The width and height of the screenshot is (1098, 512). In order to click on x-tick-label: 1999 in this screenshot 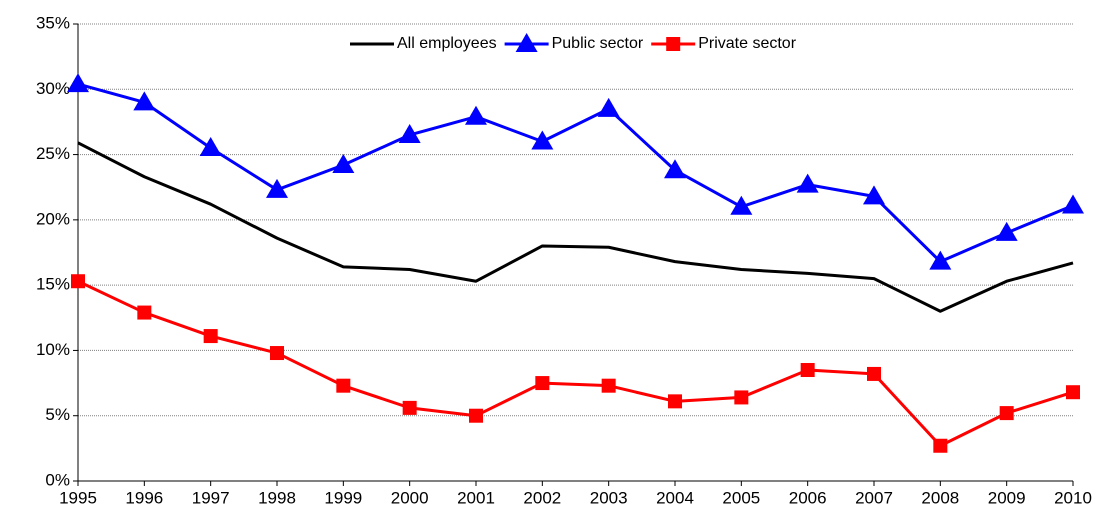, I will do `click(343, 497)`.